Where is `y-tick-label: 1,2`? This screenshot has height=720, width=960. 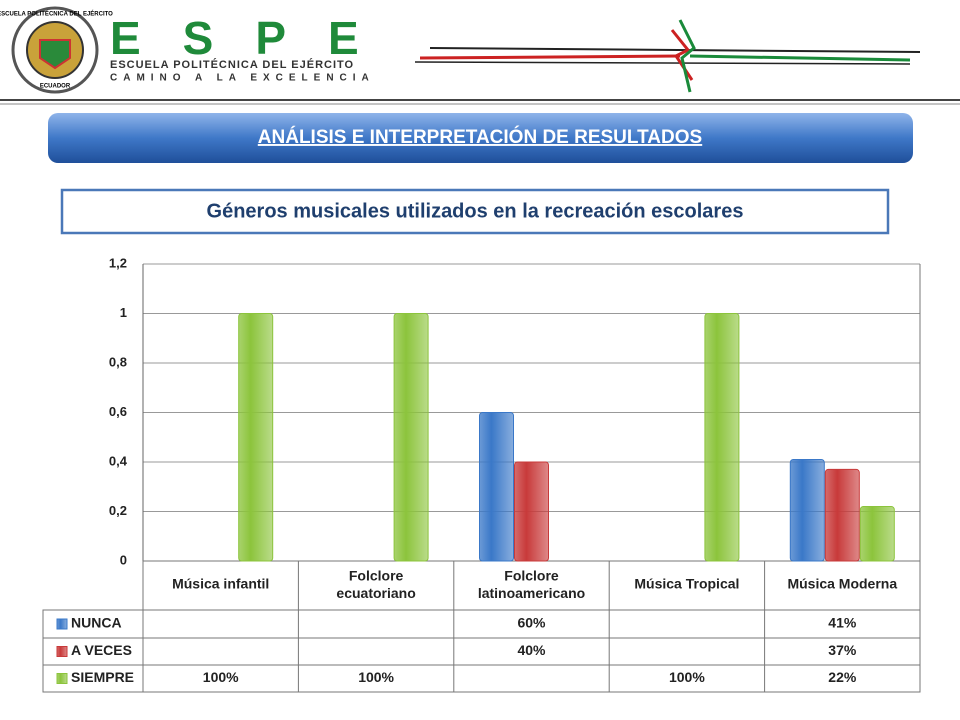
y-tick-label: 1,2 is located at coordinates (118, 262).